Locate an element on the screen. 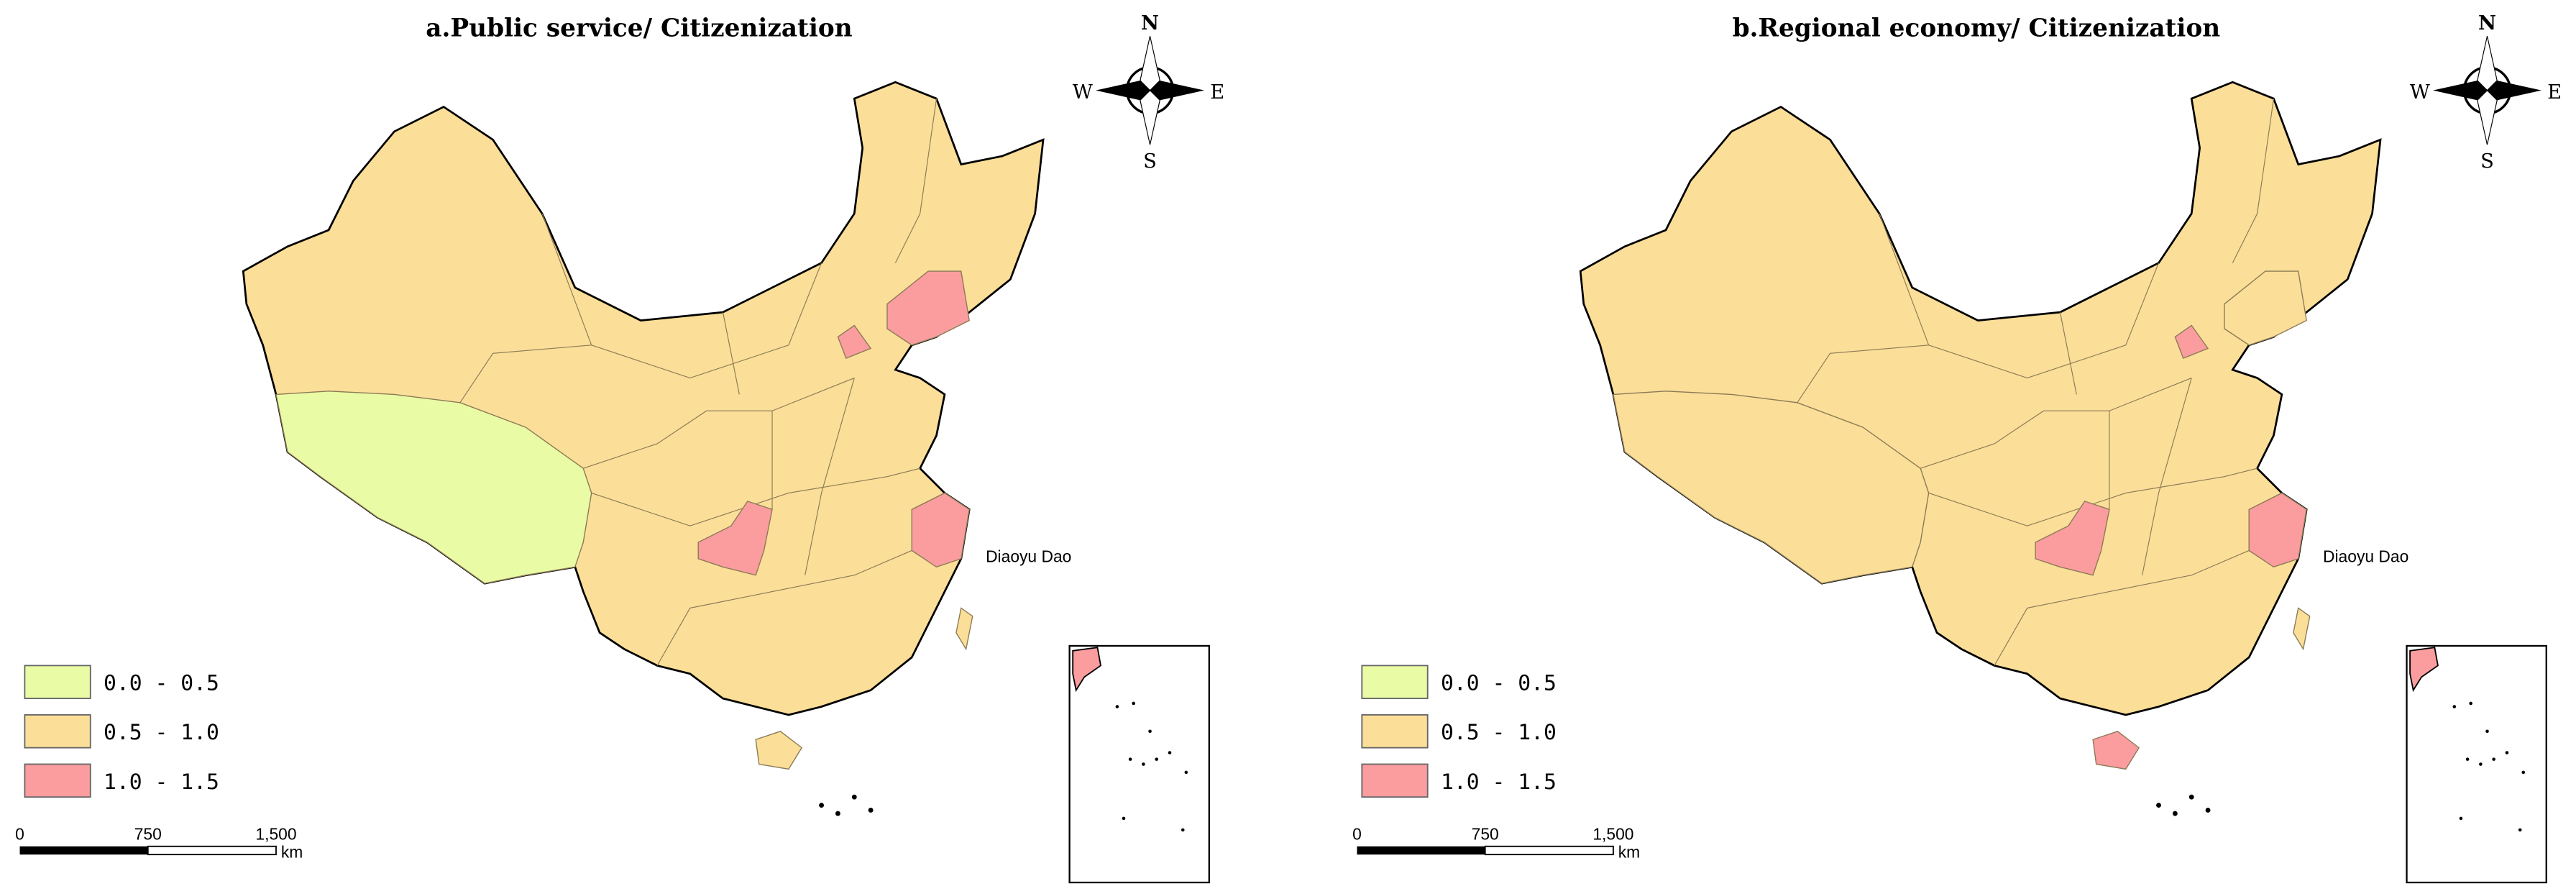 Image resolution: width=2576 pixels, height=894 pixels. legend-label: 1.0 - 1.5 is located at coordinates (161, 782).